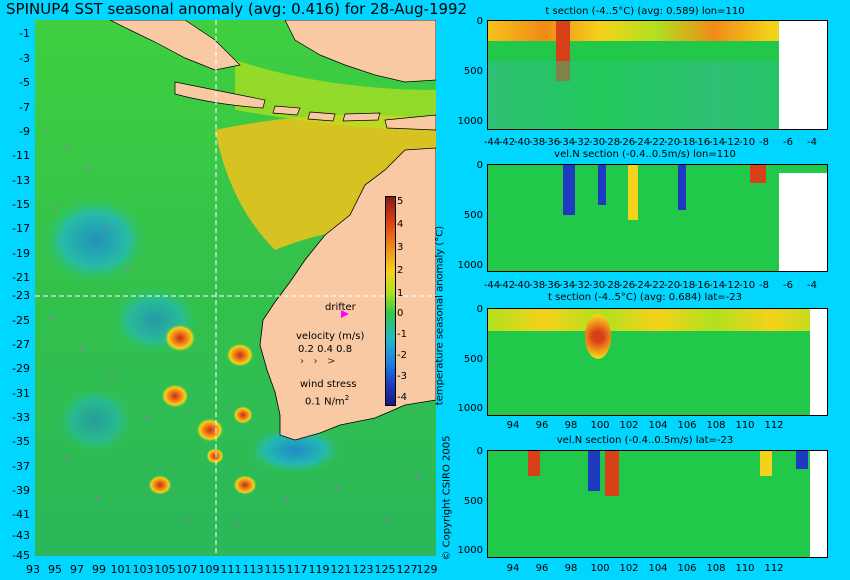 The image size is (850, 580). What do you see at coordinates (600, 568) in the screenshot?
I see `panel-4-xtick: 100` at bounding box center [600, 568].